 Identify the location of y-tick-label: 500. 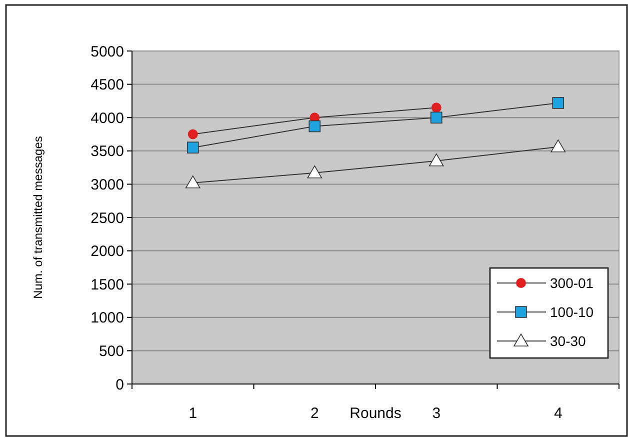
(111, 351).